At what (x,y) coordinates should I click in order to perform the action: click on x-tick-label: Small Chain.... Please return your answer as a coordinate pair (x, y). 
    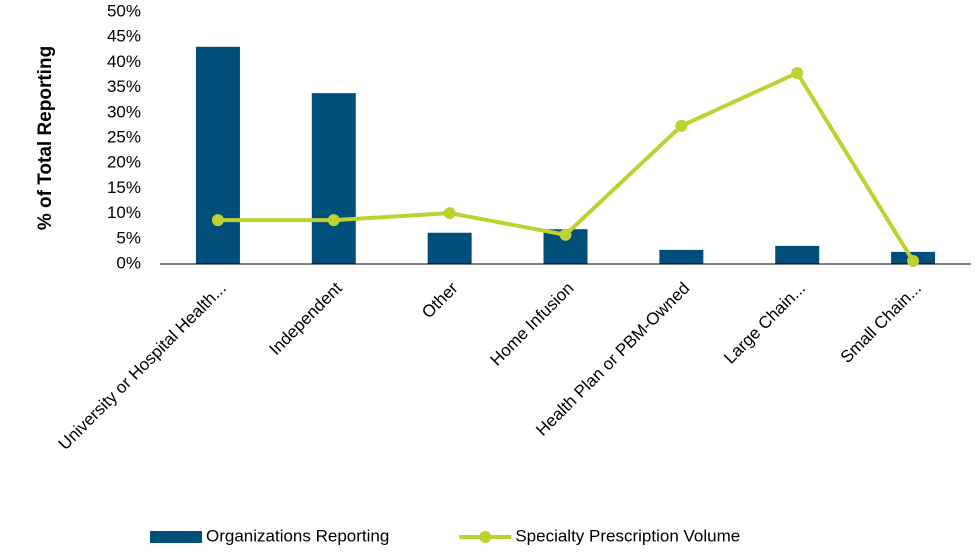
    Looking at the image, I should click on (881, 323).